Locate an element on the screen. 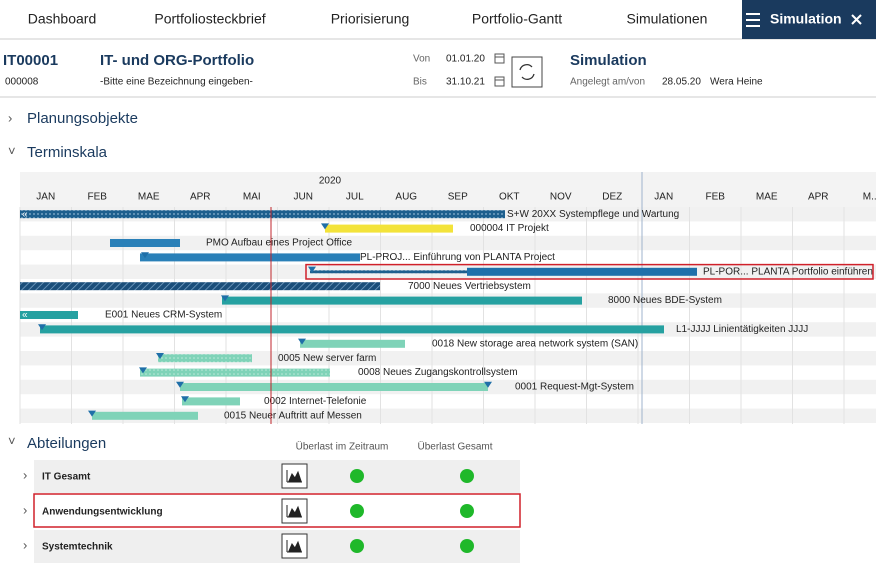 The width and height of the screenshot is (876, 564). created-by: Wera Heine is located at coordinates (736, 82).